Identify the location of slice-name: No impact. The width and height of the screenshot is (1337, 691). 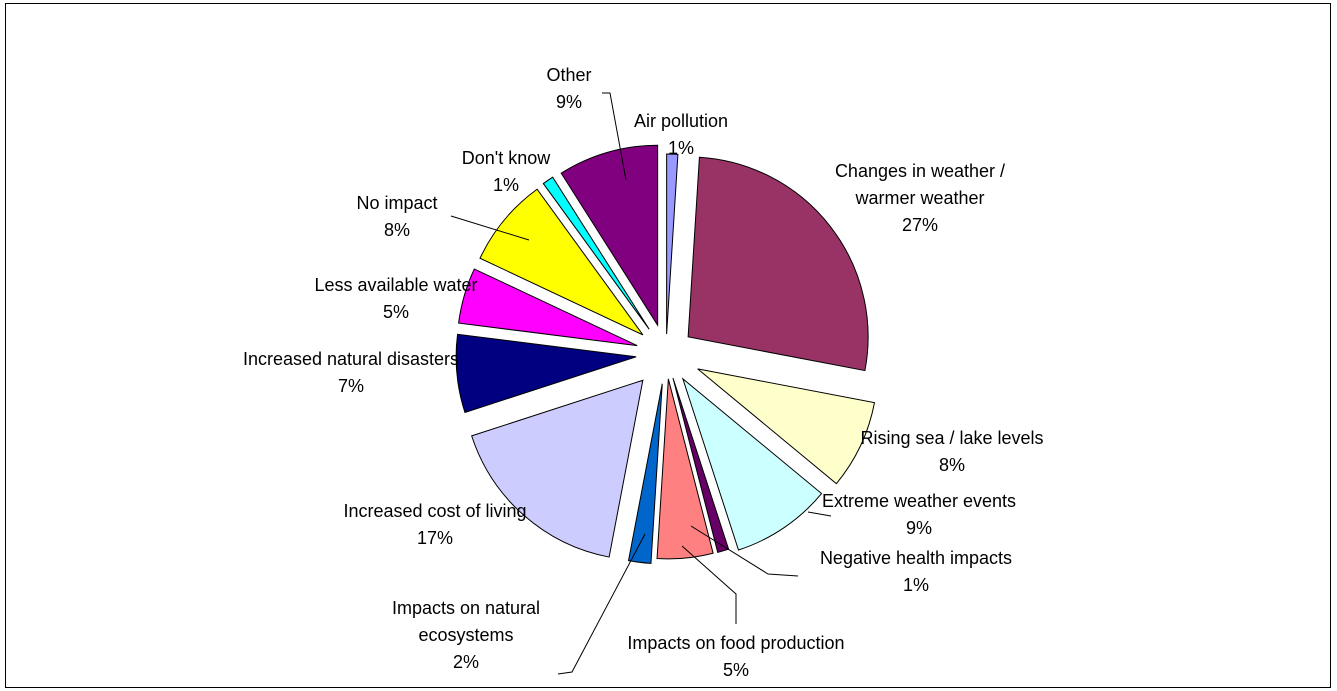
(396, 203).